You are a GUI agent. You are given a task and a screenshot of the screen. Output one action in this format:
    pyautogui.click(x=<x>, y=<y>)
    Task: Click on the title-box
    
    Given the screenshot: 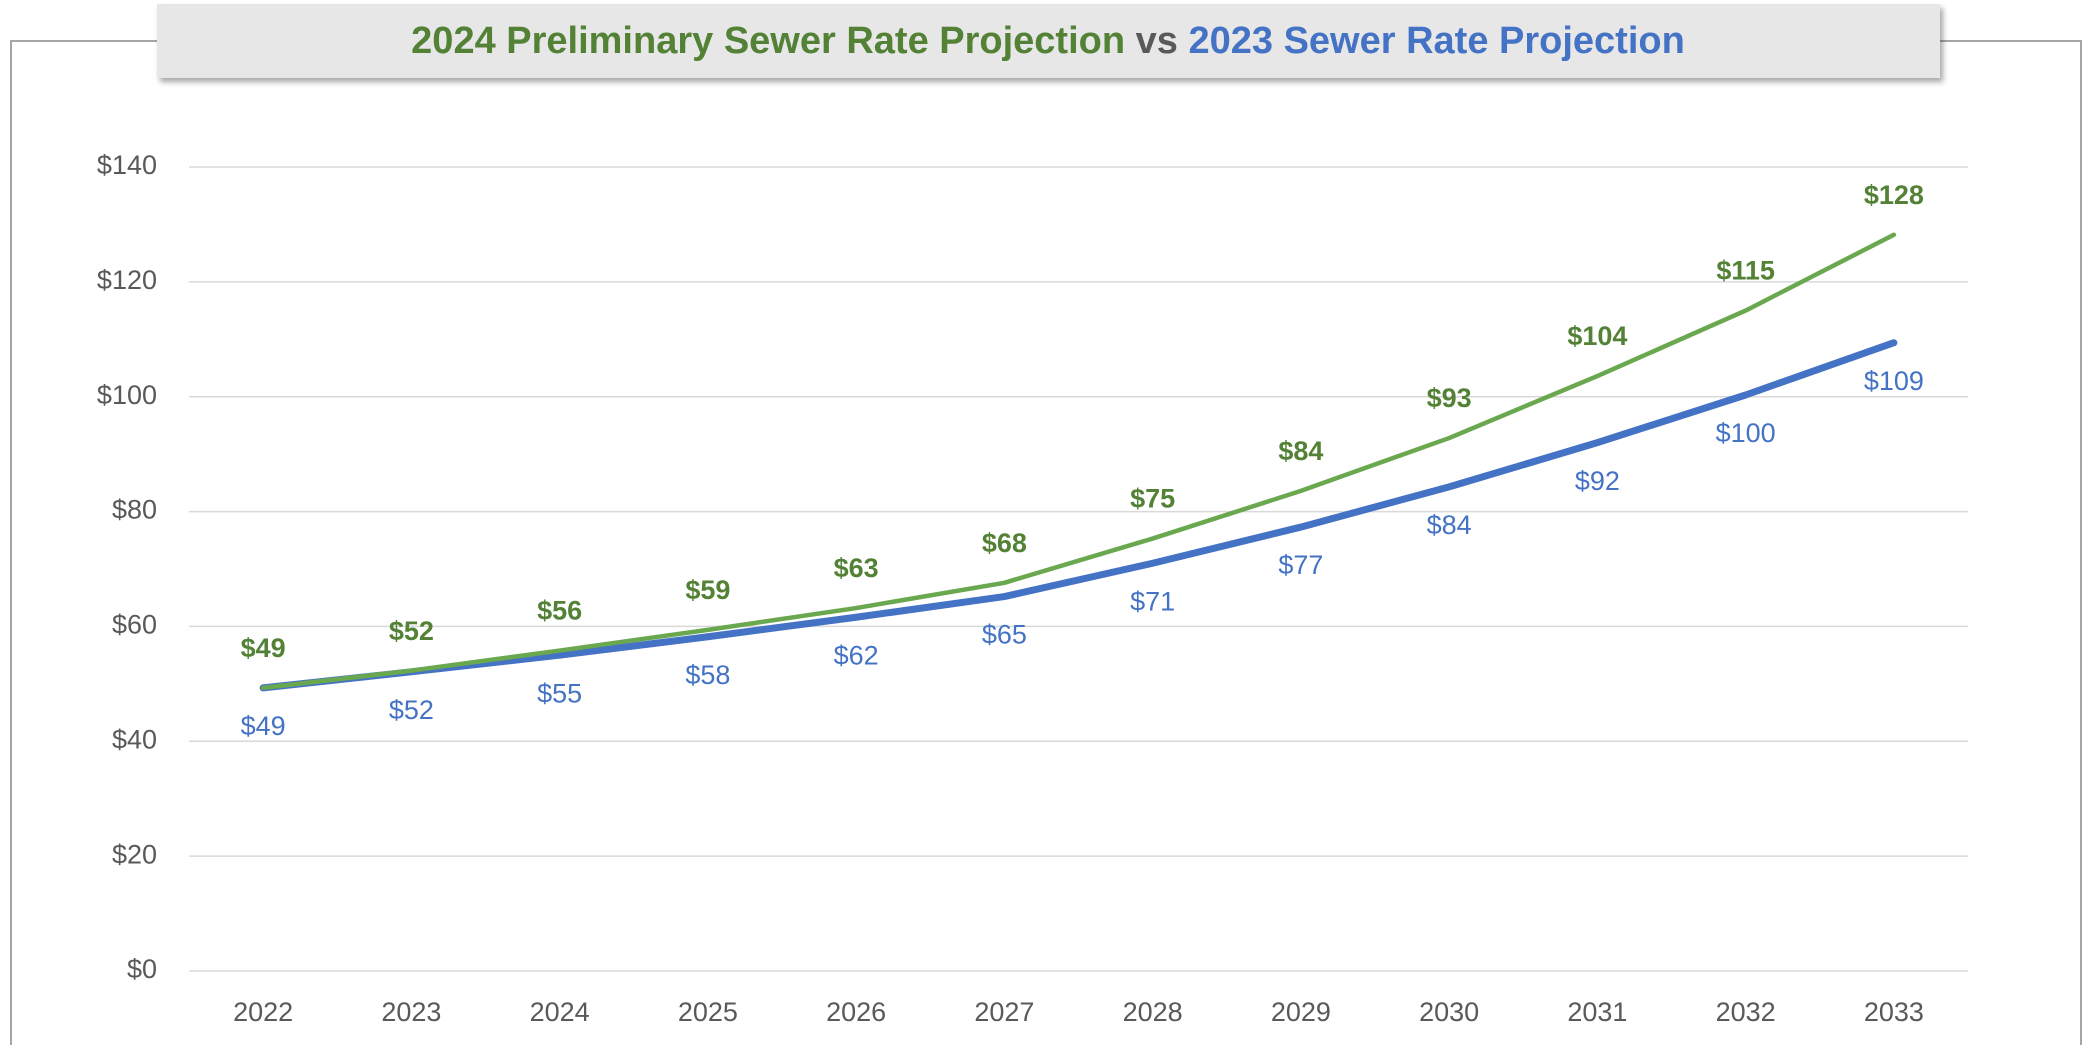 What is the action you would take?
    pyautogui.click(x=1048, y=41)
    